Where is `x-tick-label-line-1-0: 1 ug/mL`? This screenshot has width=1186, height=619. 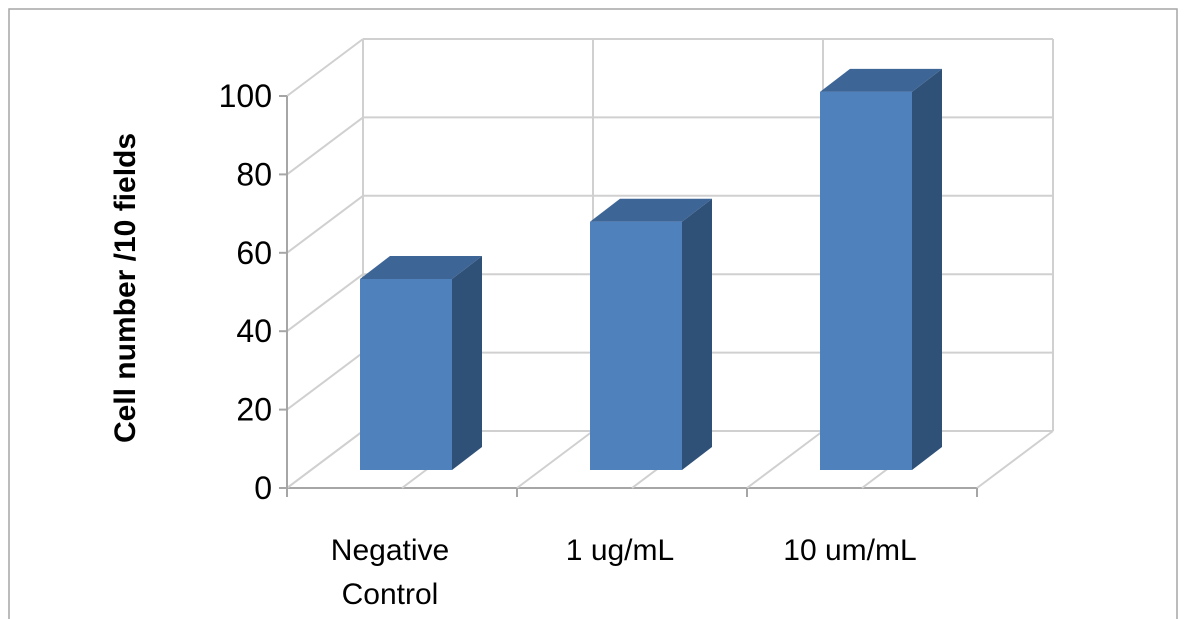 x-tick-label-line-1-0: 1 ug/mL is located at coordinates (620, 550).